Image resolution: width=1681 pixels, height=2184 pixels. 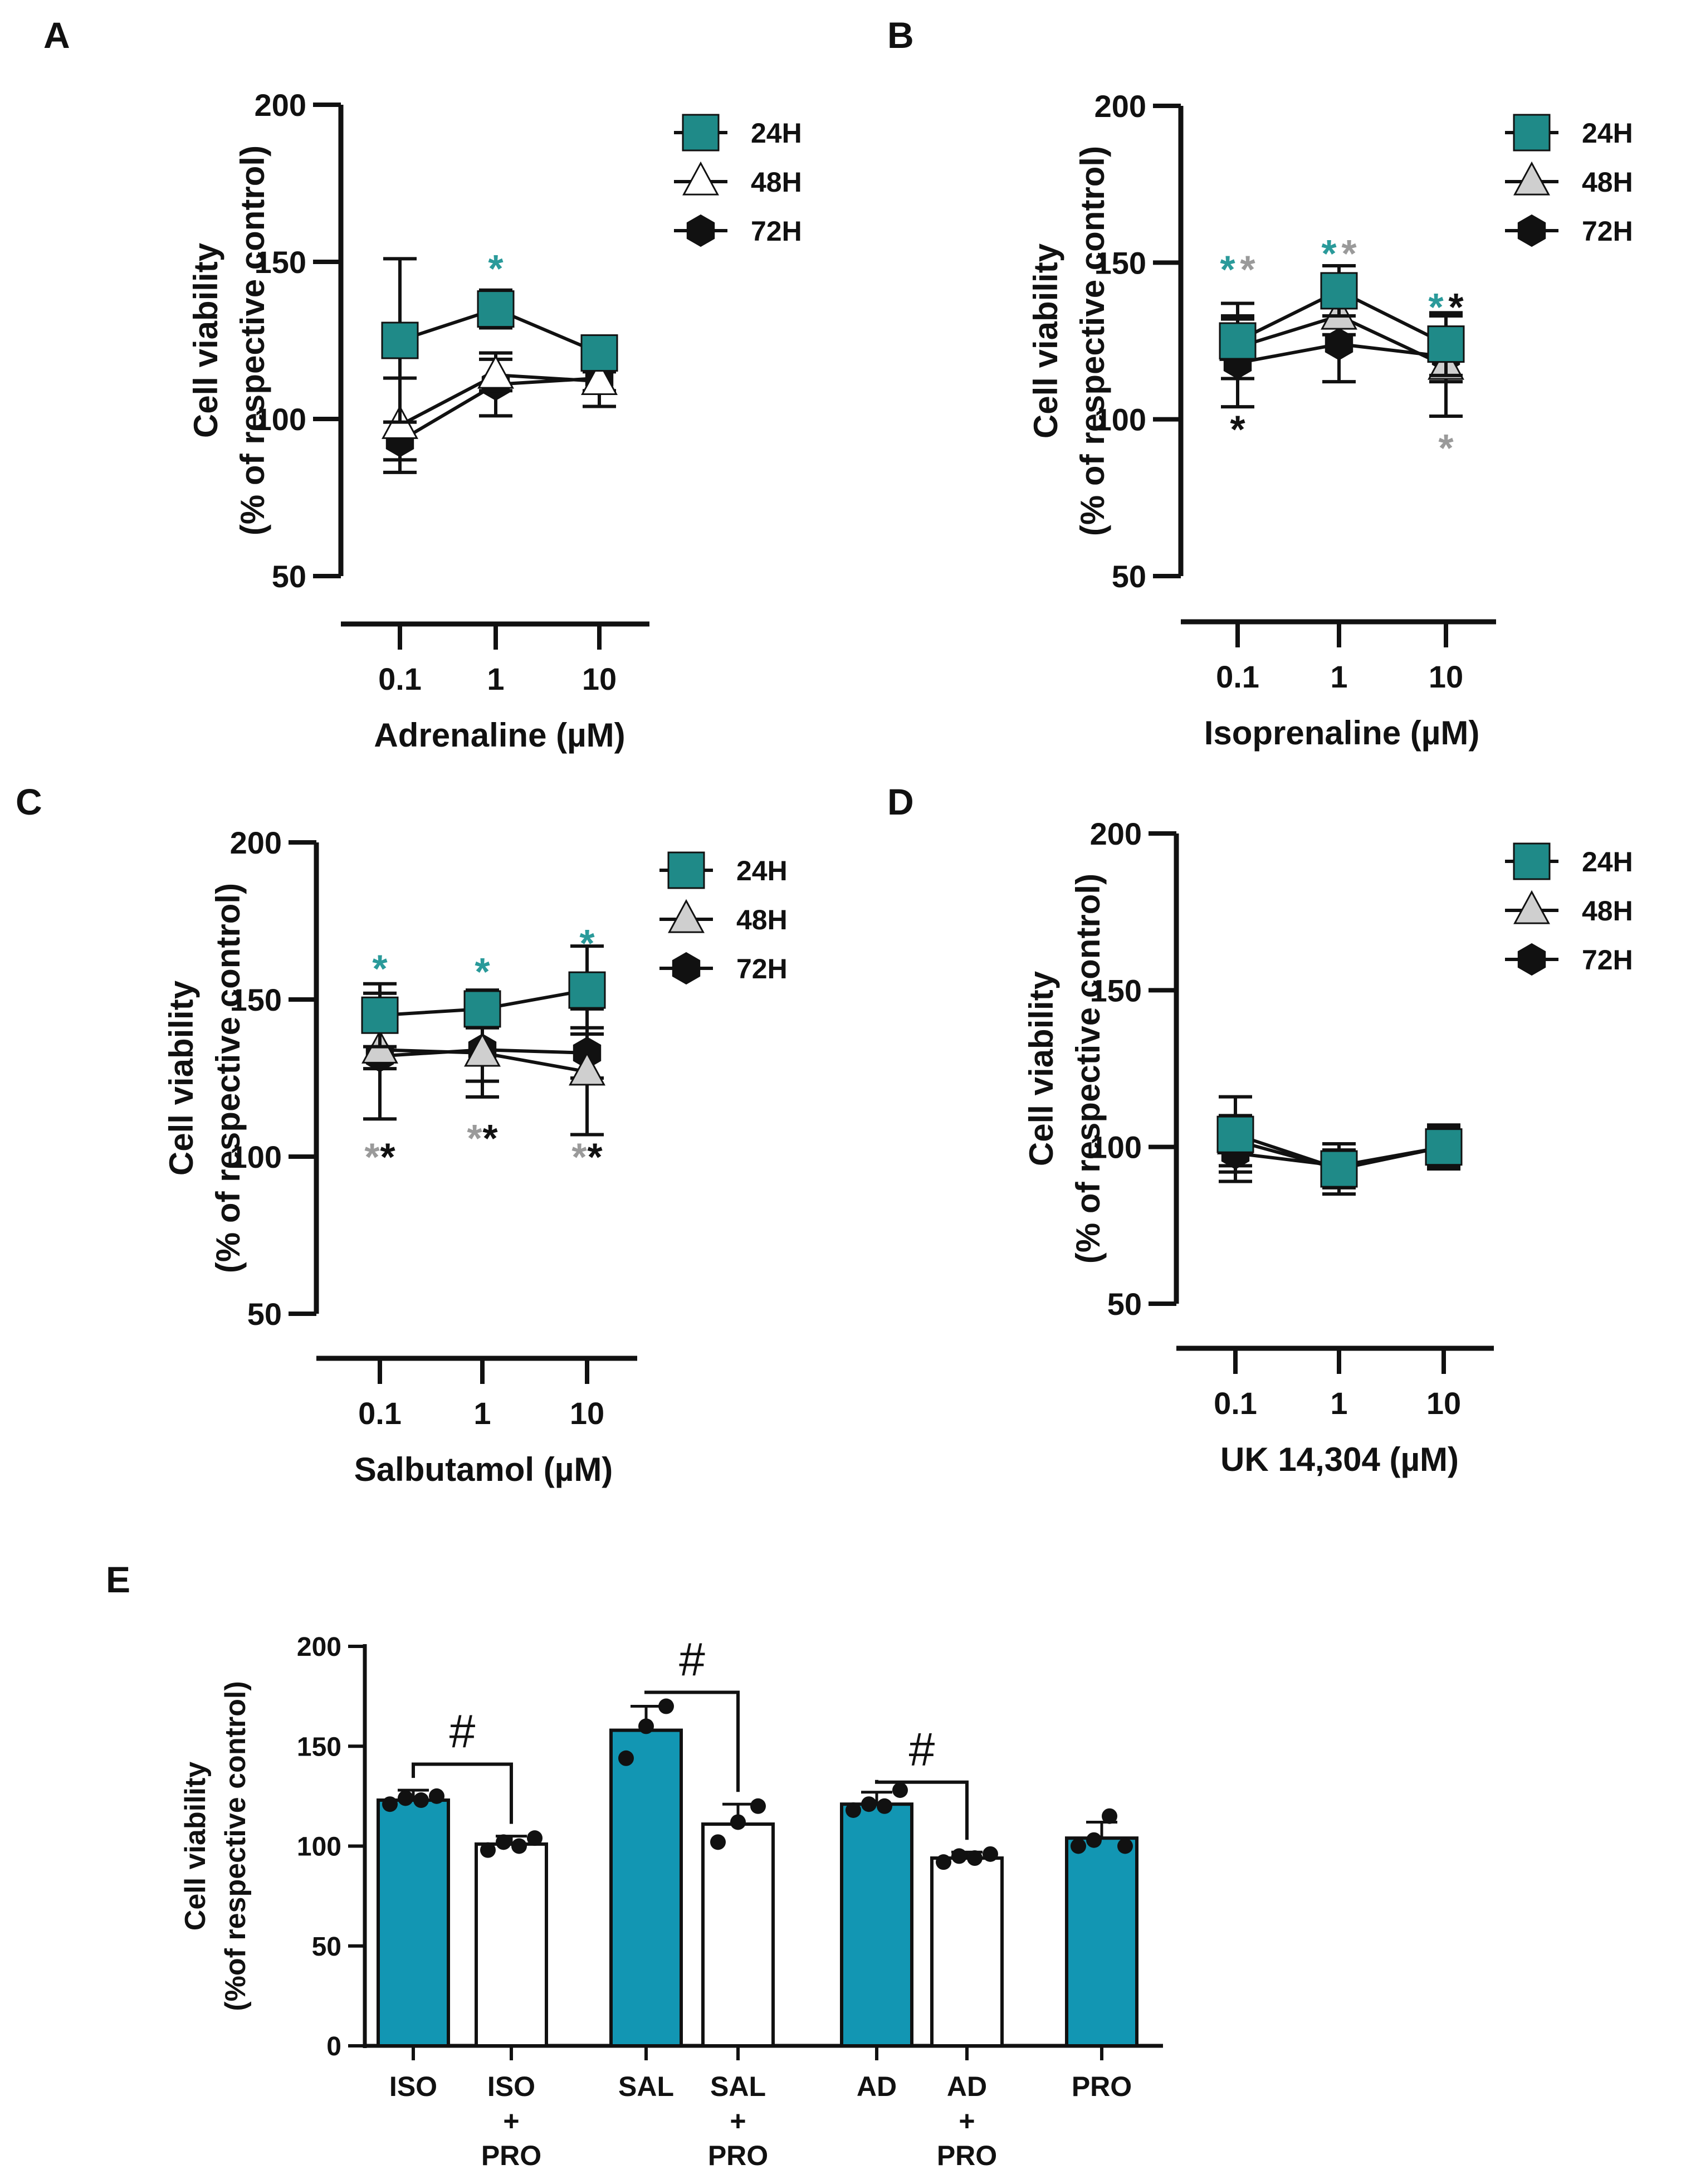 I want to click on x-tick-label: +, so click(x=511, y=2121).